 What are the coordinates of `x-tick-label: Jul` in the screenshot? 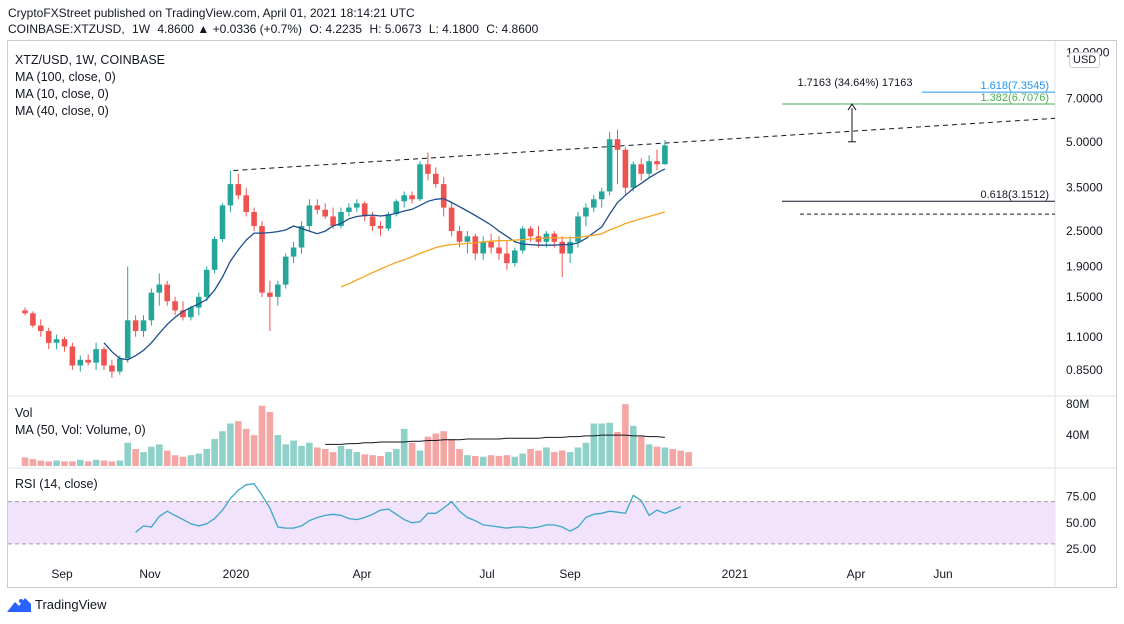 It's located at (486, 574).